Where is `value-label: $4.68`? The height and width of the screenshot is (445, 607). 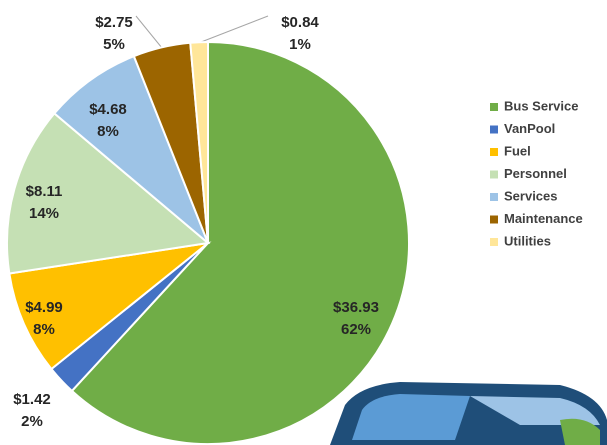
value-label: $4.68 is located at coordinates (108, 109).